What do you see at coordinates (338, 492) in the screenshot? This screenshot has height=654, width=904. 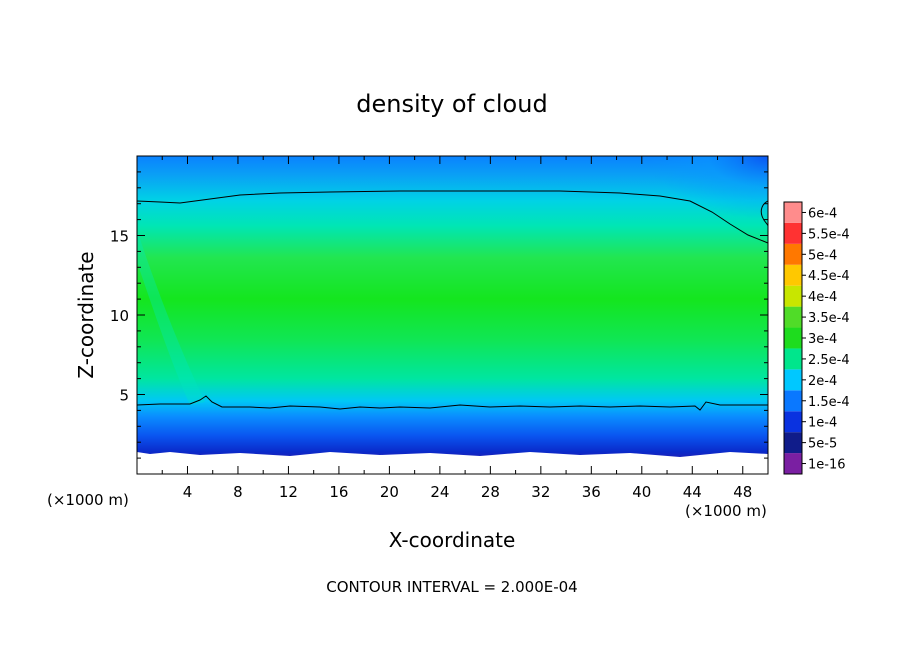 I see `x-tick-label: 16` at bounding box center [338, 492].